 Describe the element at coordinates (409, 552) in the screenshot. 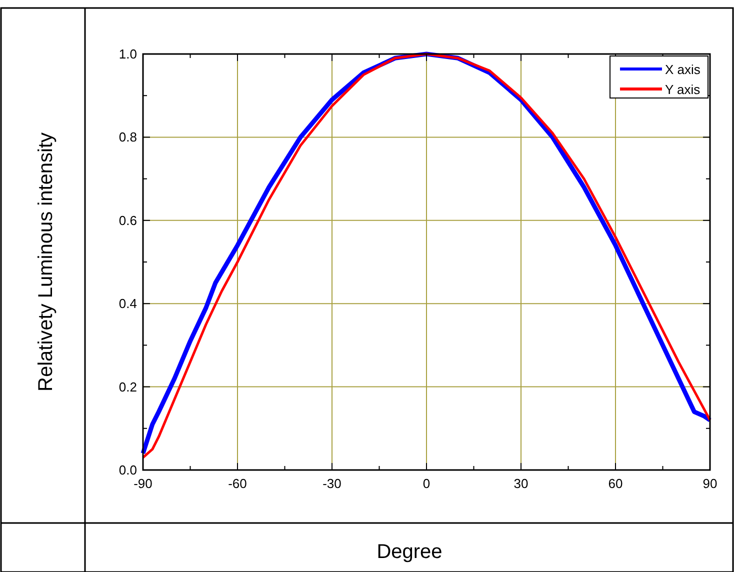

I see `x-axis-title: Degree` at that location.